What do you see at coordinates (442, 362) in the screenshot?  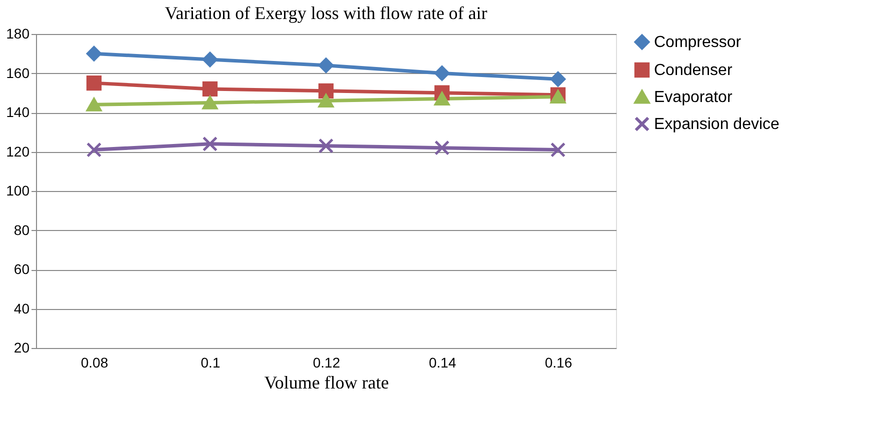 I see `x-tick-label: 0.14` at bounding box center [442, 362].